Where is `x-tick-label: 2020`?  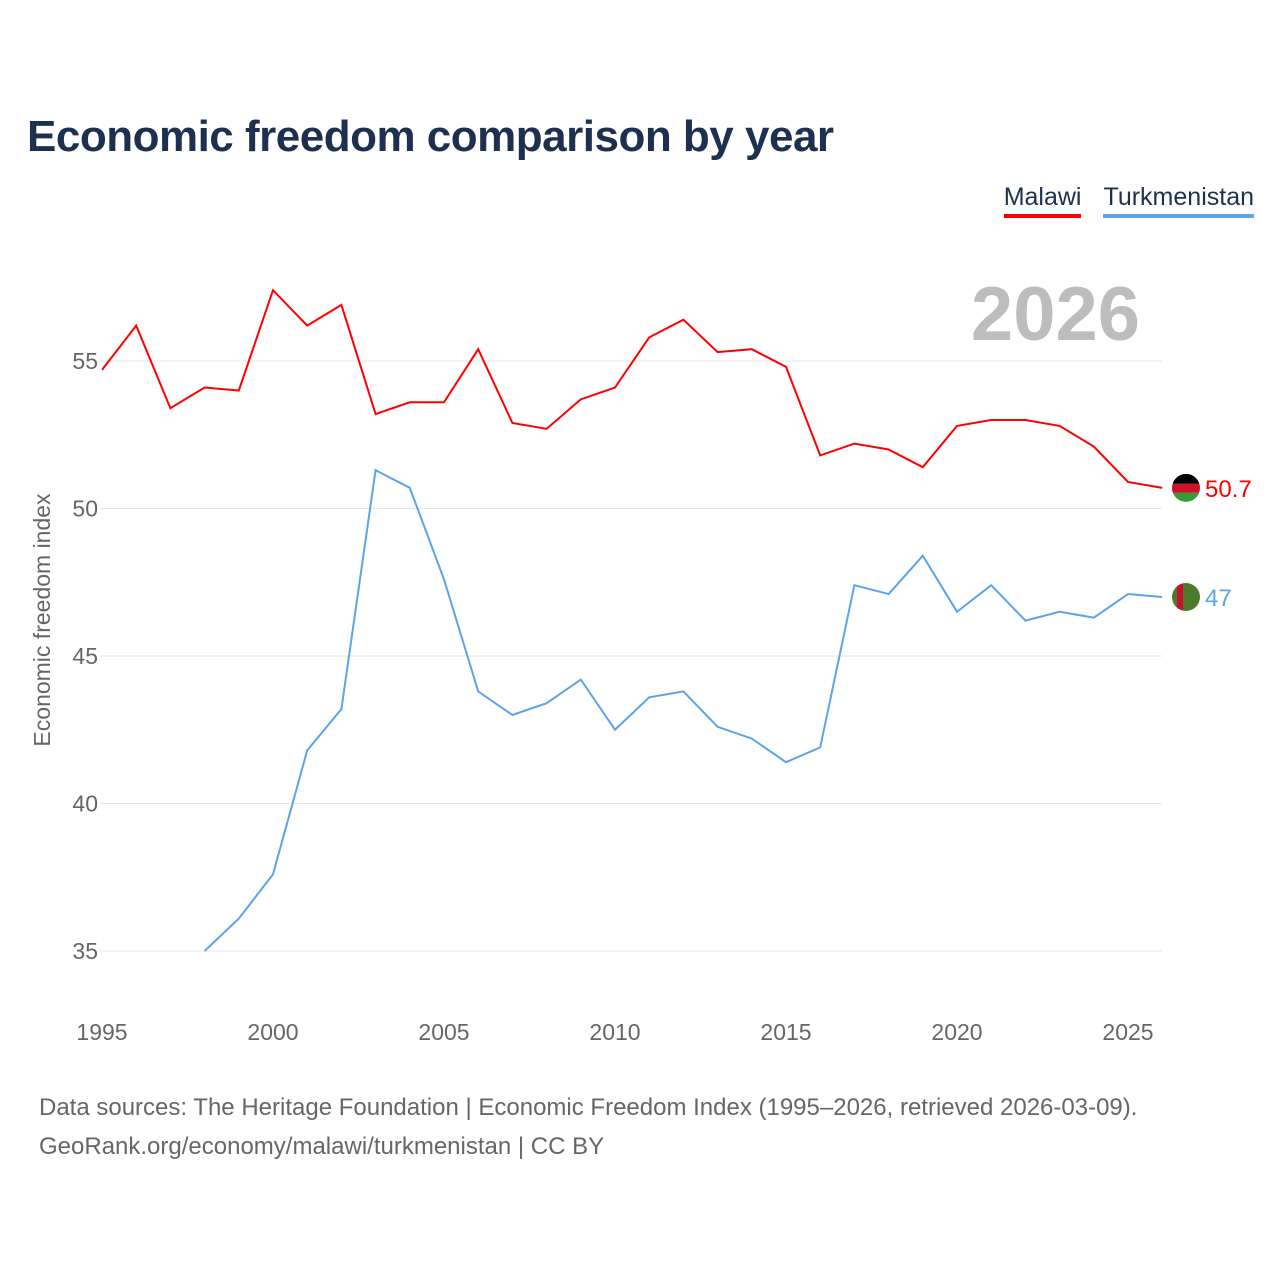
x-tick-label: 2020 is located at coordinates (956, 1032).